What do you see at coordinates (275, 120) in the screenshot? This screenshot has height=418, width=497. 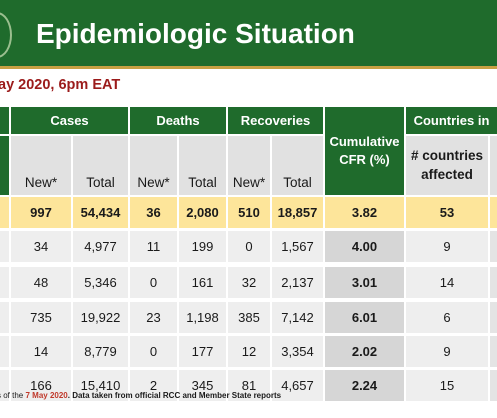 I see `header-recoveries: Recoveries` at bounding box center [275, 120].